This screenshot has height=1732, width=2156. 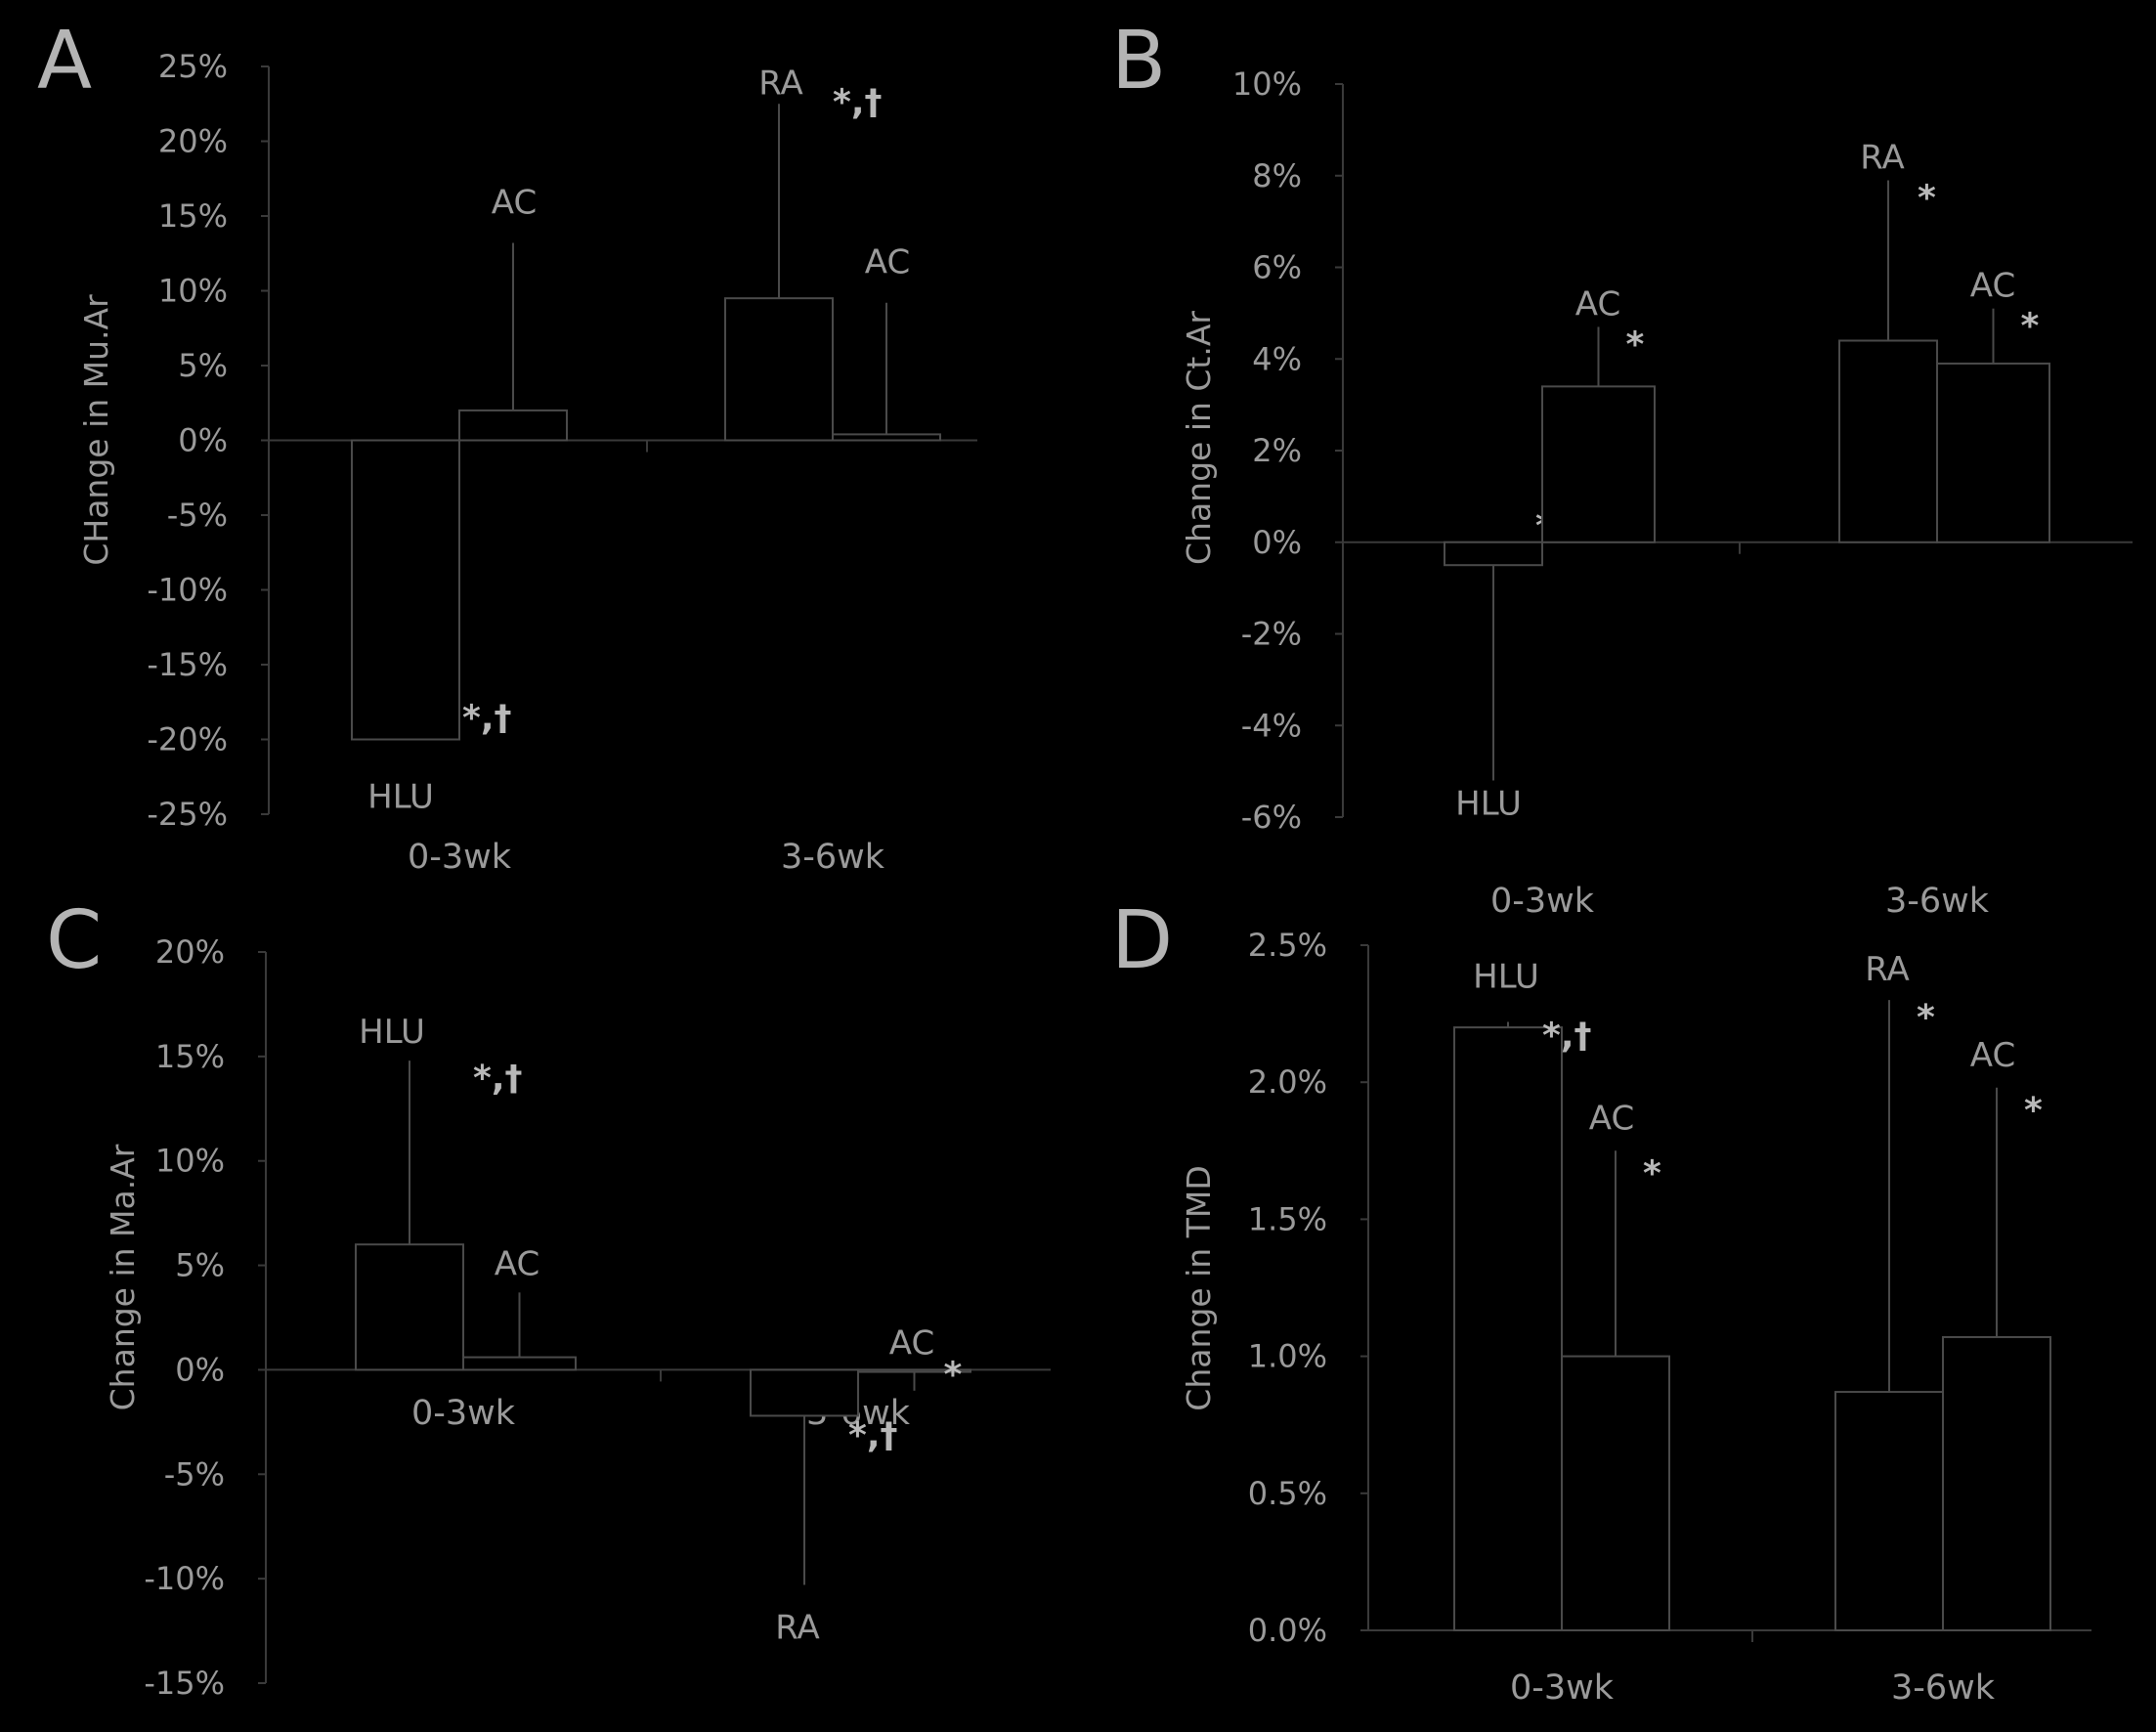 I want to click on y-tick-label: 2.0%, so click(x=1287, y=1082).